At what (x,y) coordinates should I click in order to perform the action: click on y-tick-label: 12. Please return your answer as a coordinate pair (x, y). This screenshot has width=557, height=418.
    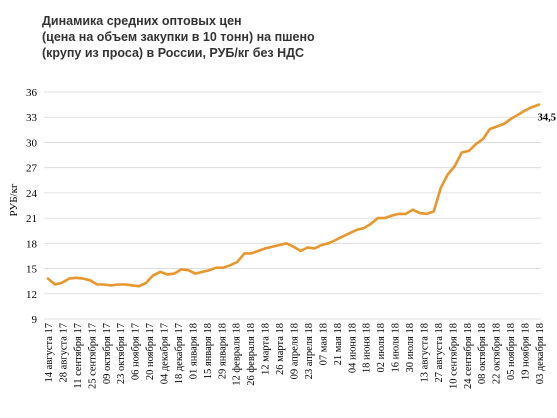
    Looking at the image, I should click on (31, 295).